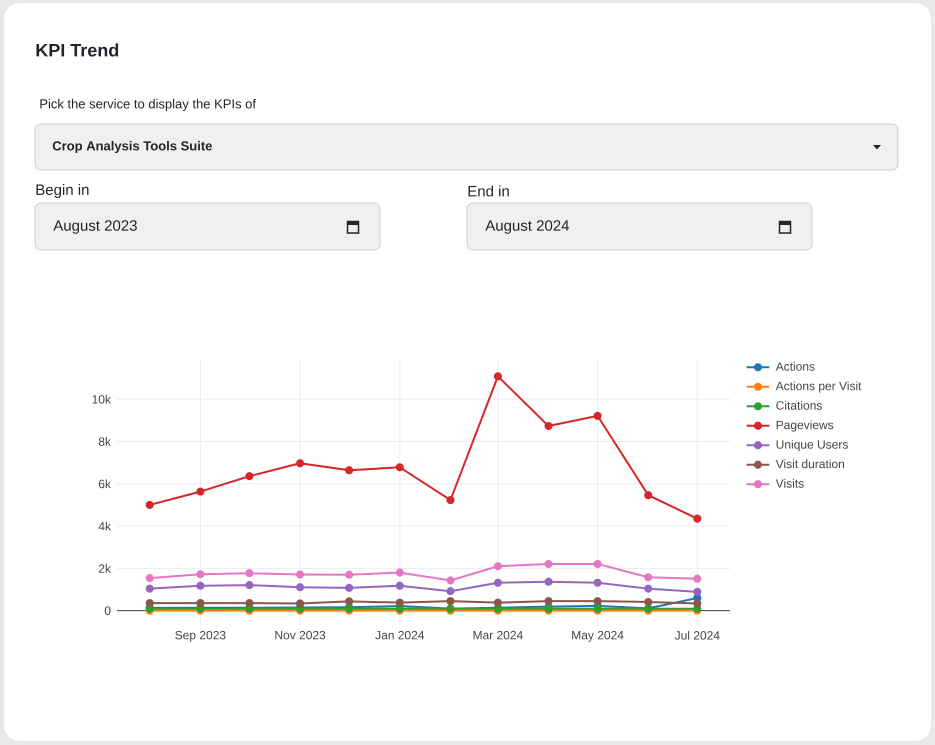 The image size is (935, 745). Describe the element at coordinates (148, 105) in the screenshot. I see `text: Pick the service to display the KPIs of` at that location.